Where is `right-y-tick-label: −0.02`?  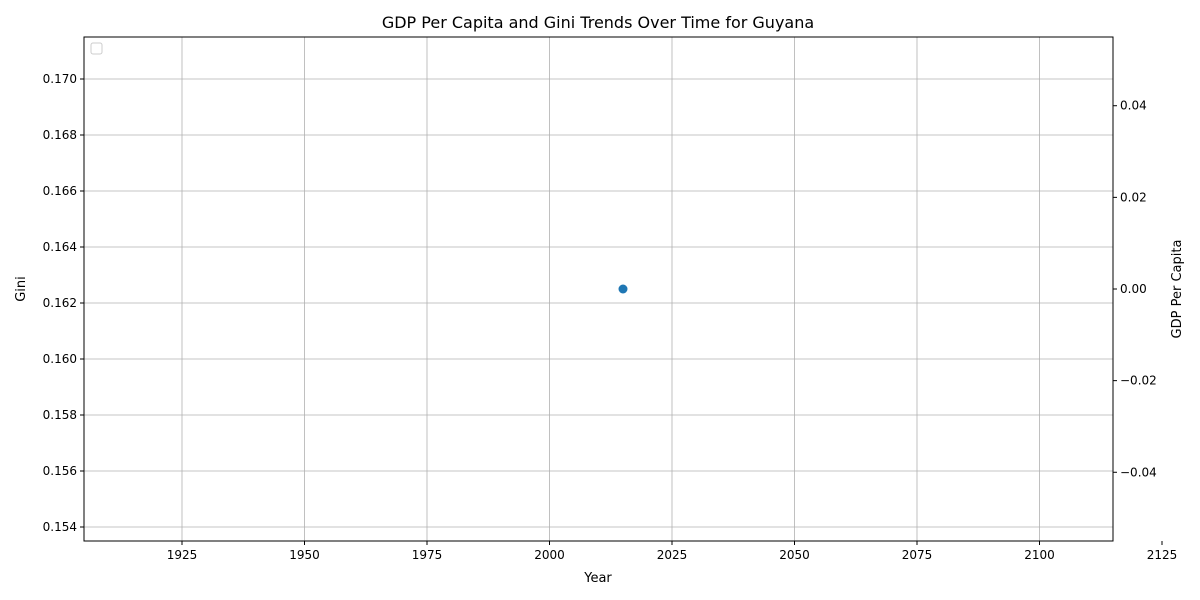
right-y-tick-label: −0.02 is located at coordinates (1138, 381).